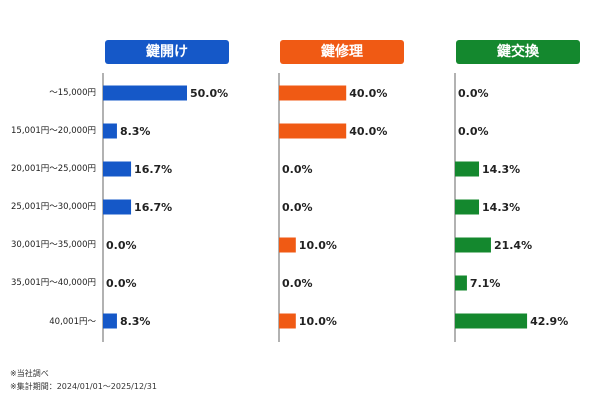 The height and width of the screenshot is (400, 600). Describe the element at coordinates (29, 373) in the screenshot. I see `footnote-source: ※当社調べ` at that location.